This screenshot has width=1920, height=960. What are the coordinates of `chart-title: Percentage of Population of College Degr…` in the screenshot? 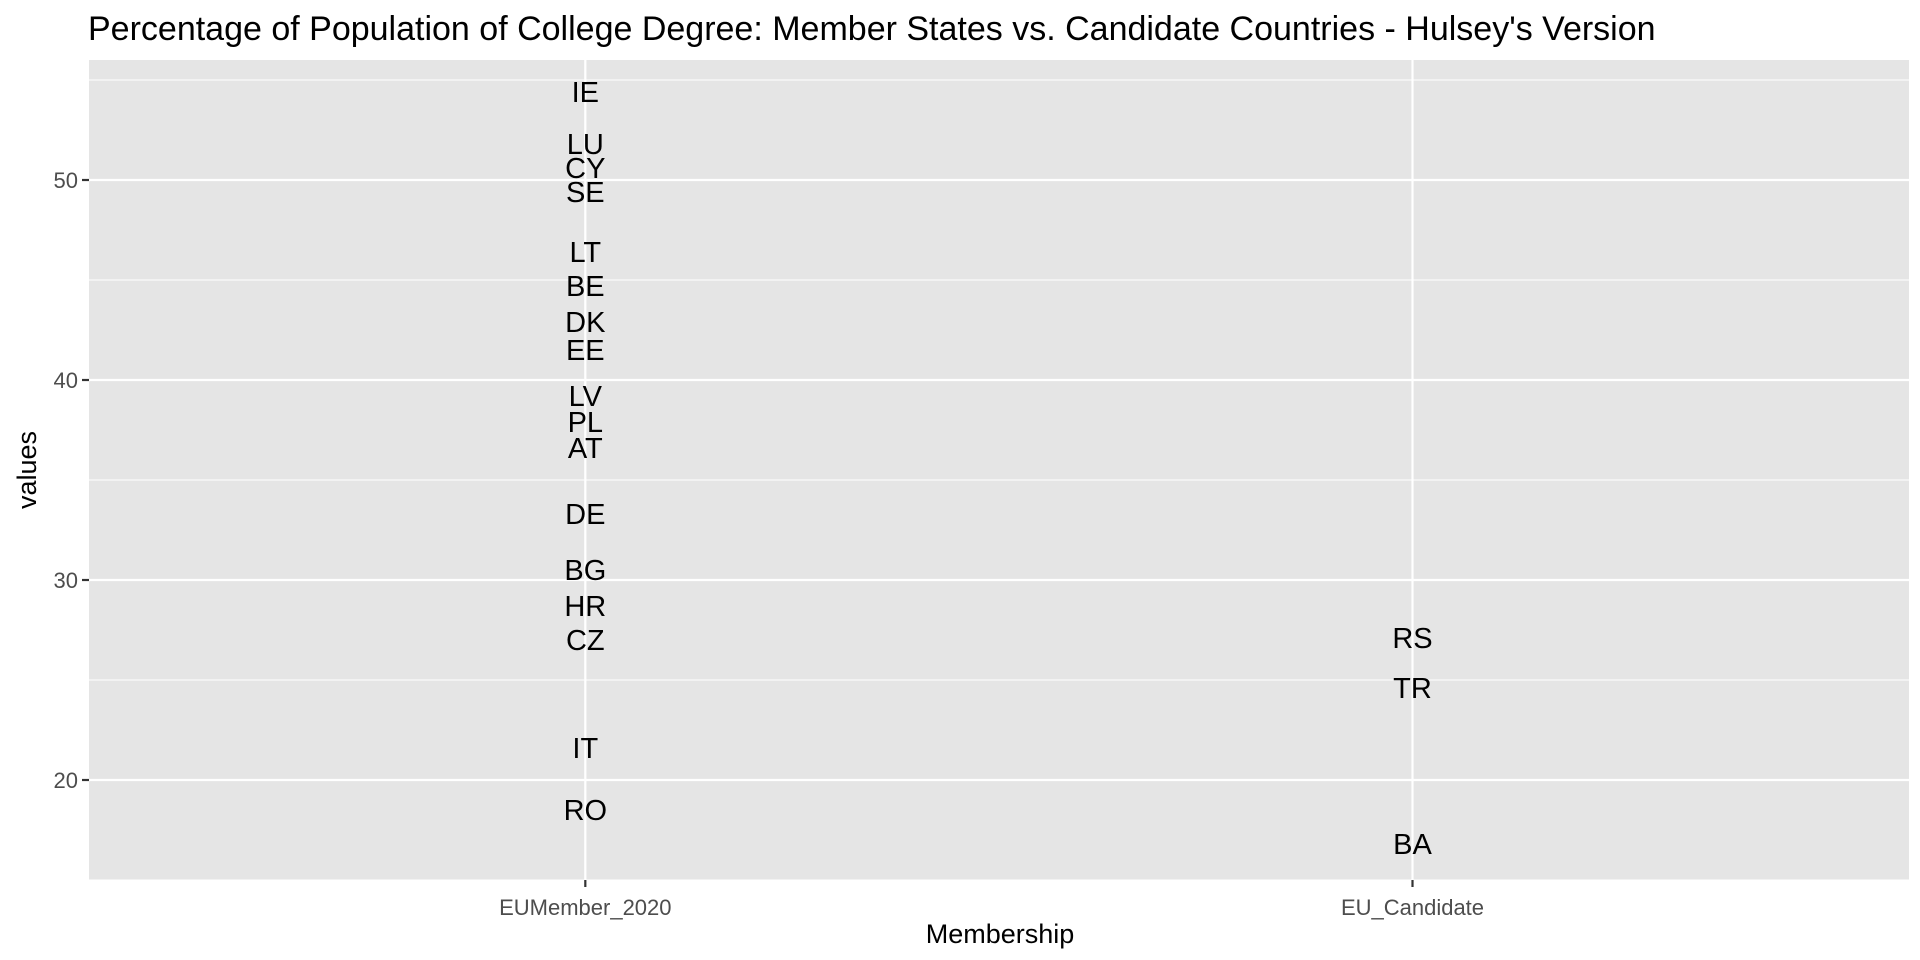 It's located at (872, 29).